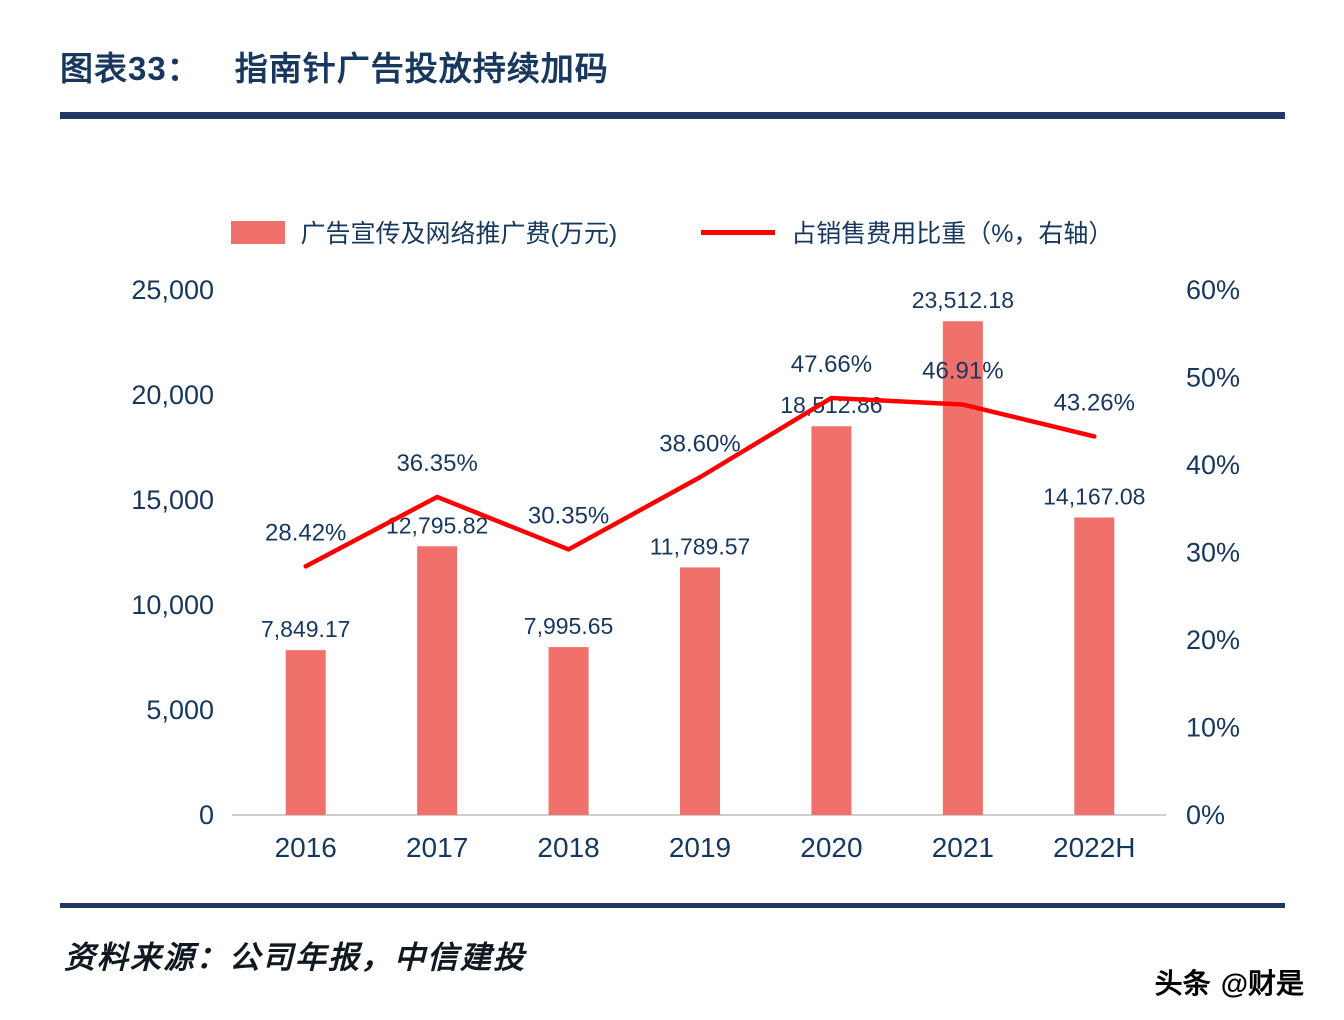  Describe the element at coordinates (1262, 983) in the screenshot. I see `watermark-handle: @财是` at that location.